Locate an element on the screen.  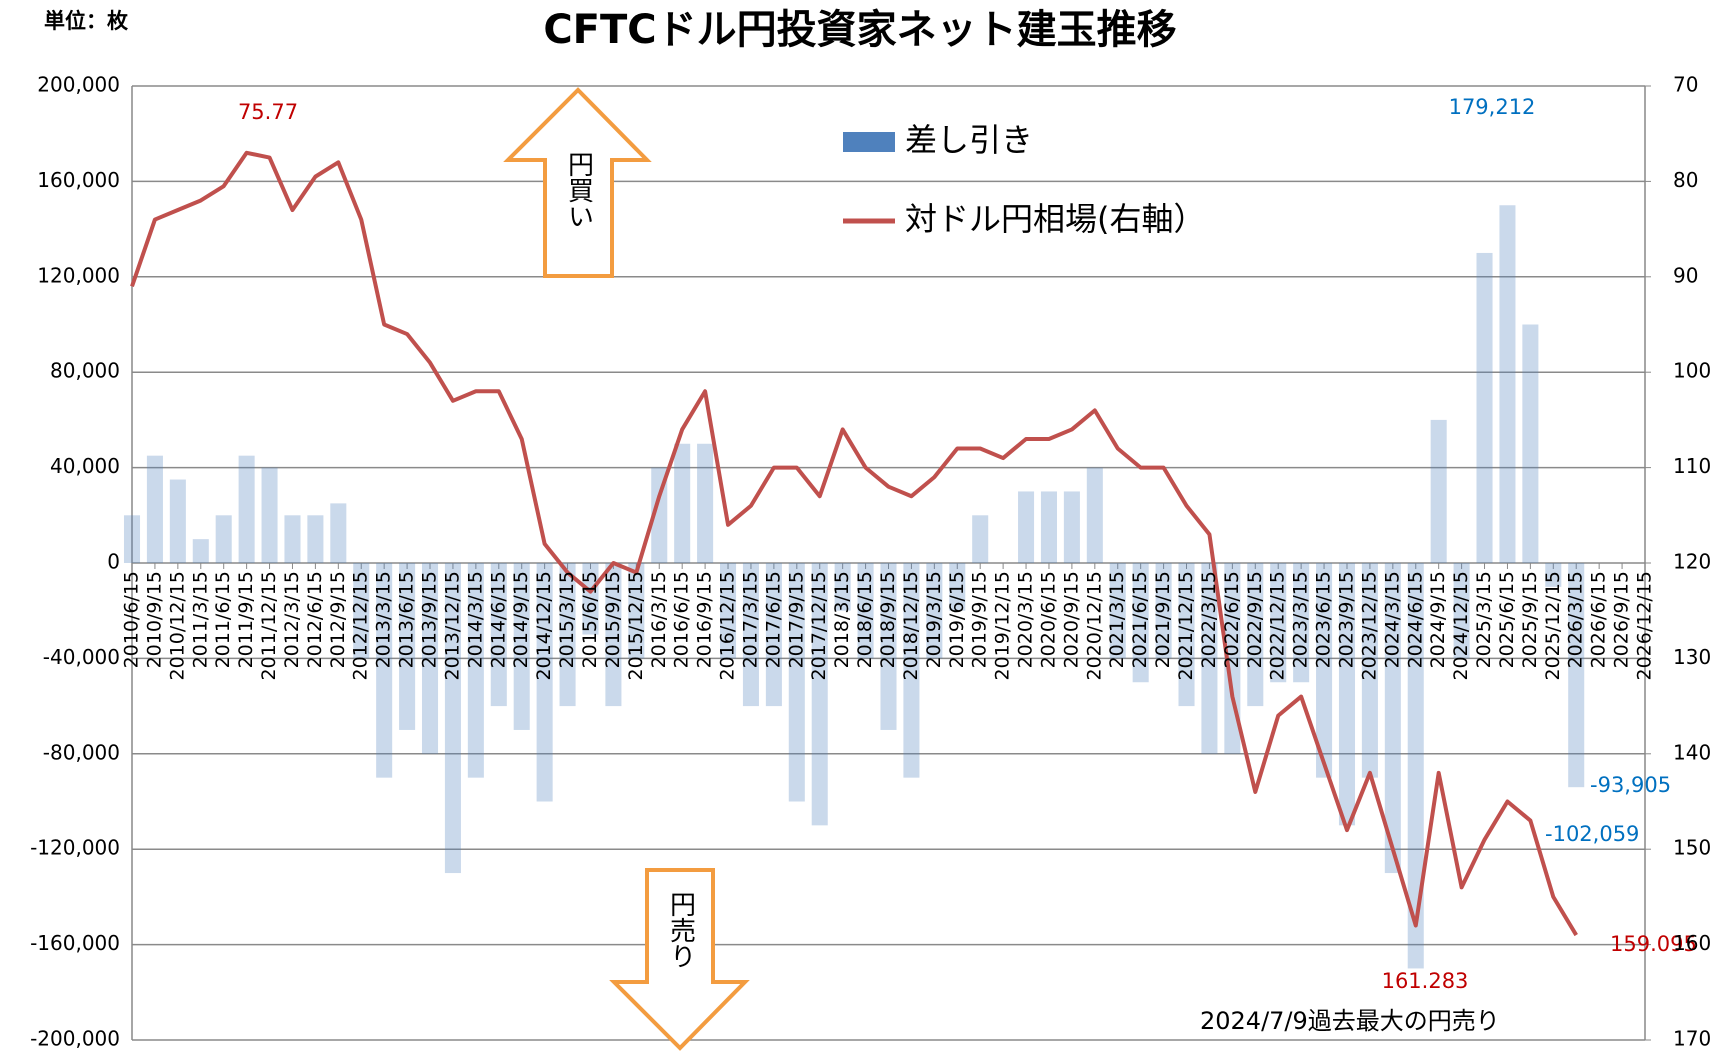
y-tick-label: -120,000 is located at coordinates (75, 848).